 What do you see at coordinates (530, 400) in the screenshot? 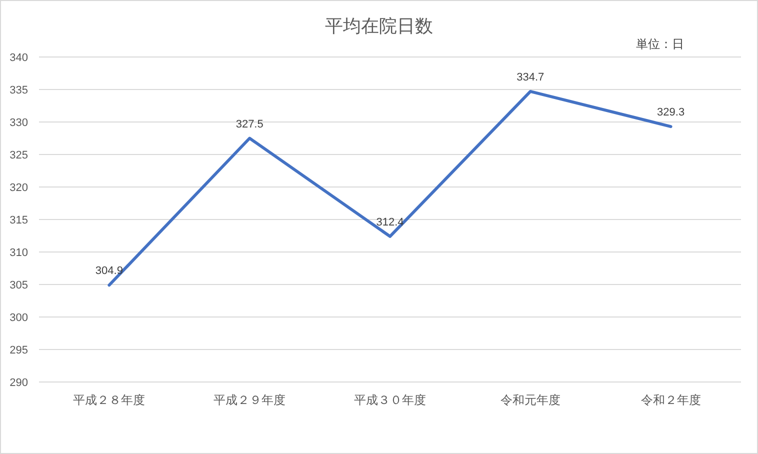
I see `x-tick-label: 令和元年度` at bounding box center [530, 400].